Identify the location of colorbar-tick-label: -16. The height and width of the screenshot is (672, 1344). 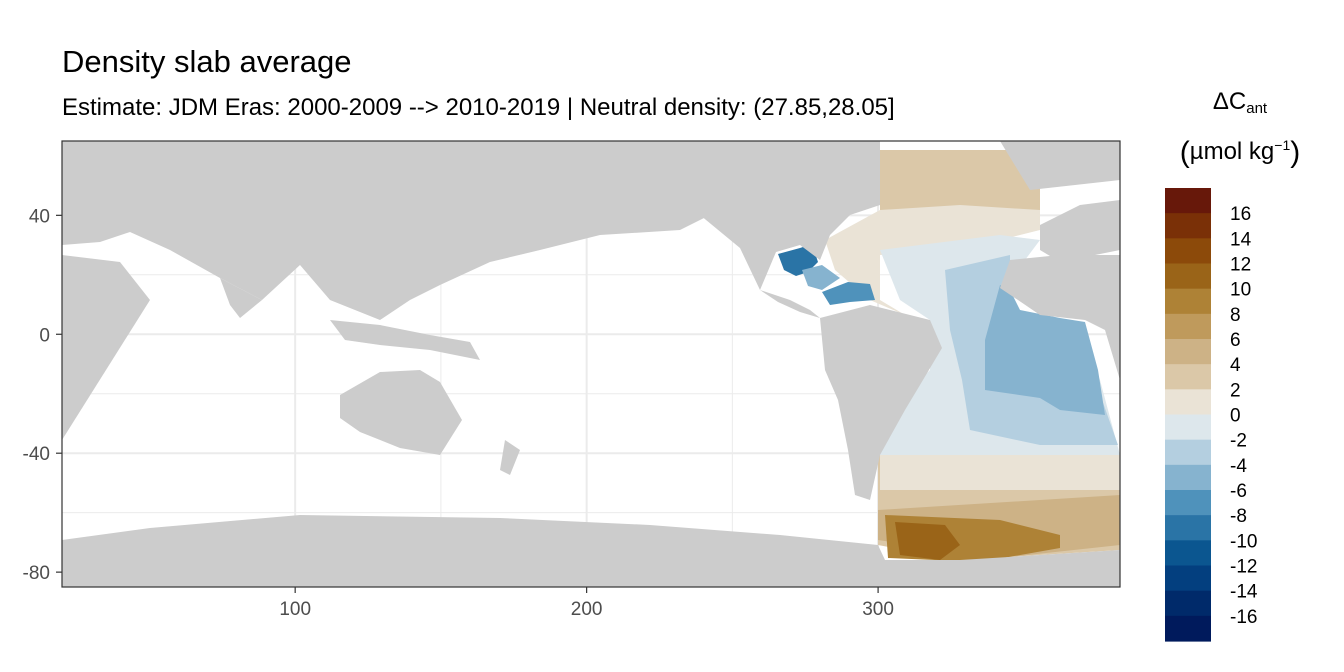
(1243, 617).